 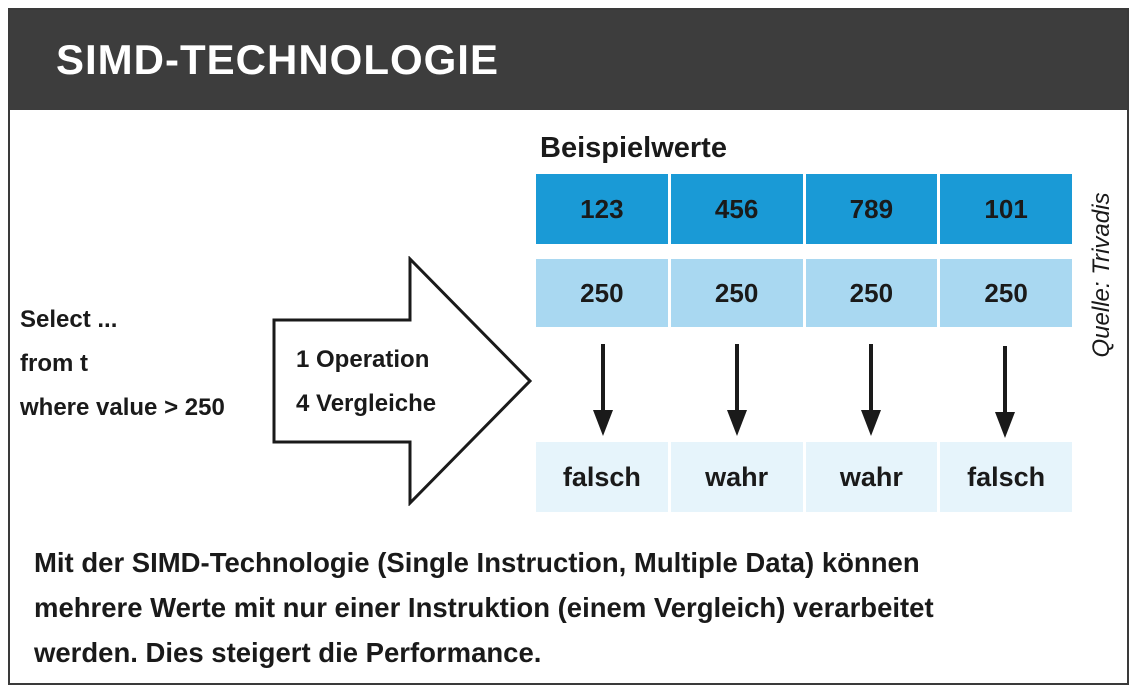 I want to click on caption-line: werden. Dies steigert die Performance., so click(x=288, y=652).